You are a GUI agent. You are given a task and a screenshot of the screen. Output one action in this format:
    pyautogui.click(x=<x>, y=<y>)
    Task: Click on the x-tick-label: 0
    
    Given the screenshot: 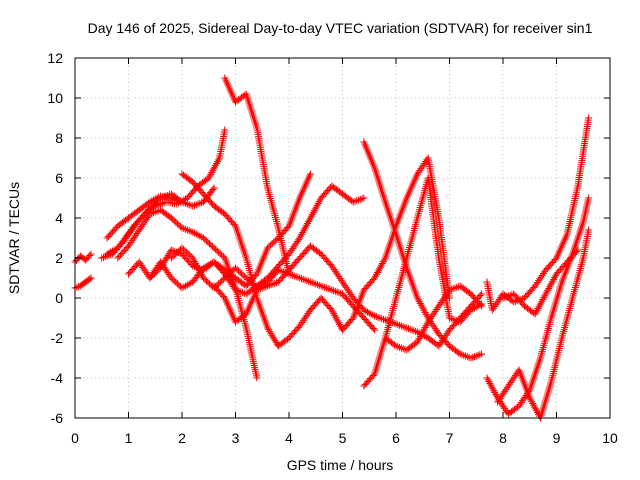 What is the action you would take?
    pyautogui.click(x=75, y=438)
    